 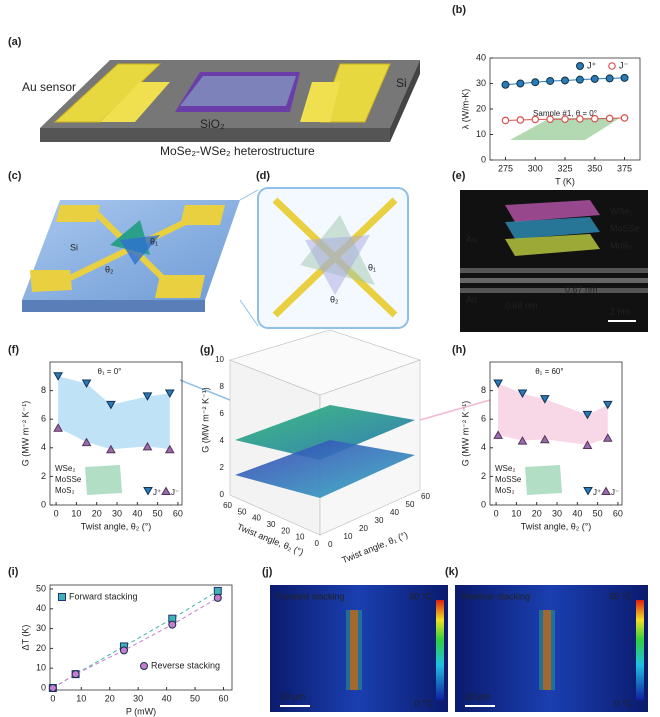 What do you see at coordinates (13, 350) in the screenshot?
I see `panel-label: (f)` at bounding box center [13, 350].